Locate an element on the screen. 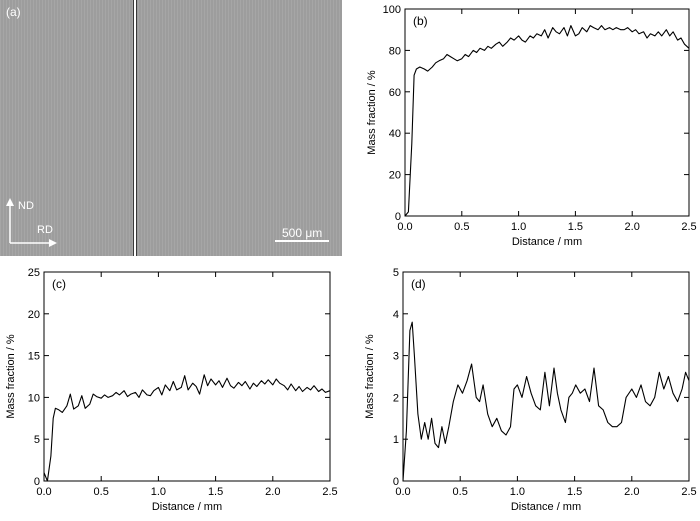  nd-arrow-head-icon is located at coordinates (10, 202).